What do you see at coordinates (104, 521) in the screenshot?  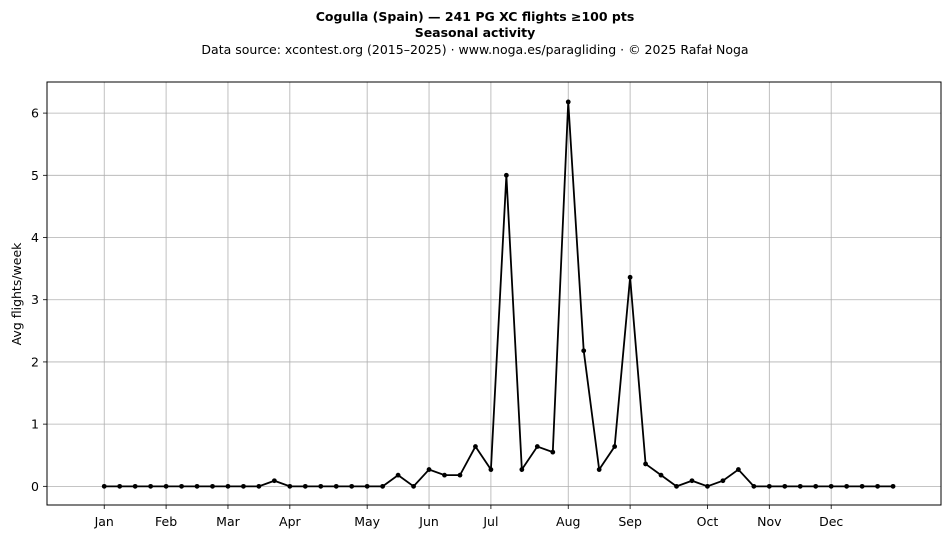 I see `x-tick-label: Jan` at bounding box center [104, 521].